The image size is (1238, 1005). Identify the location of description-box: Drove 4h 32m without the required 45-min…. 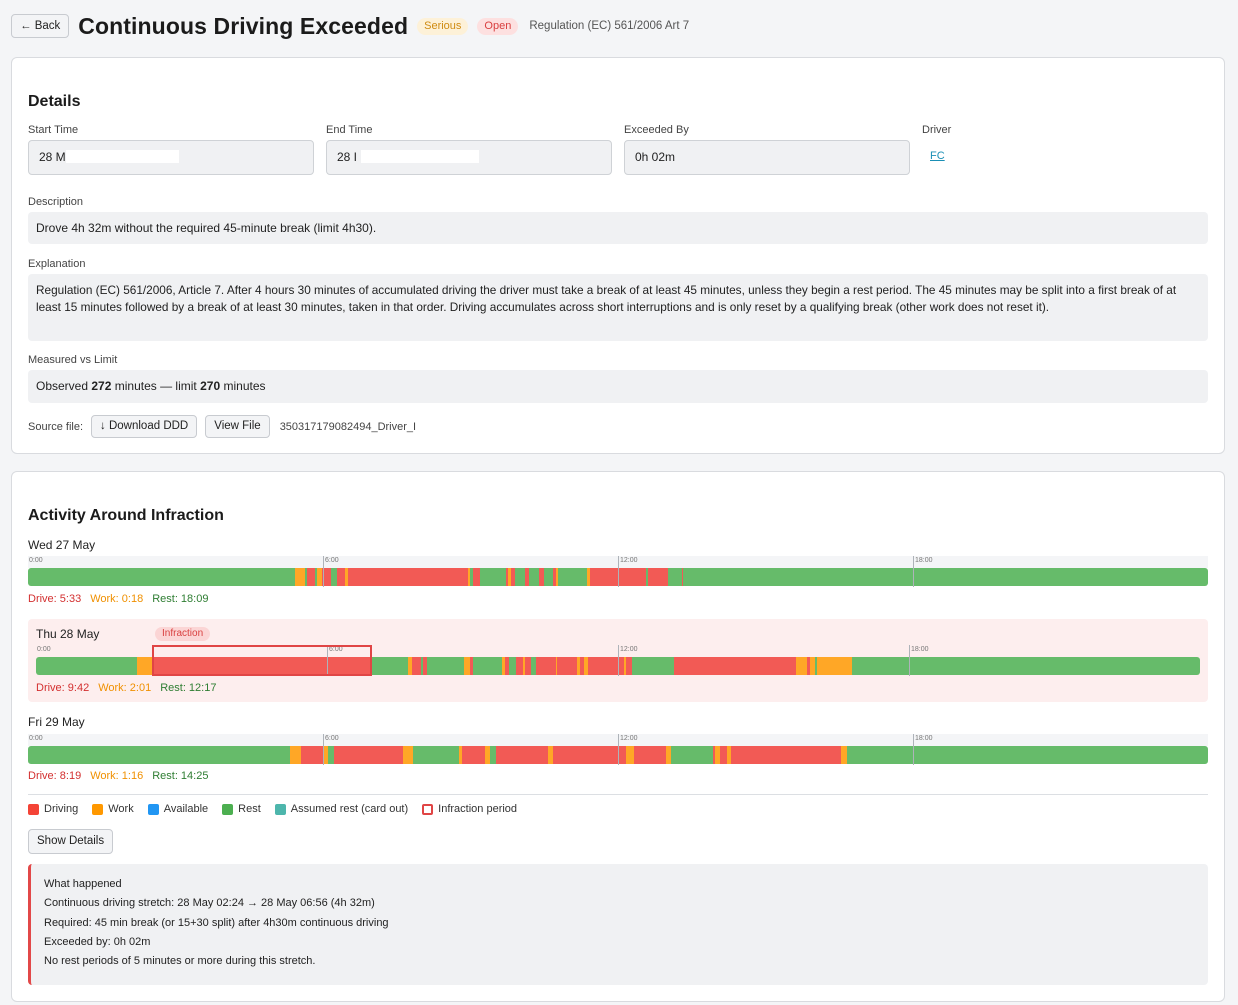
(618, 228).